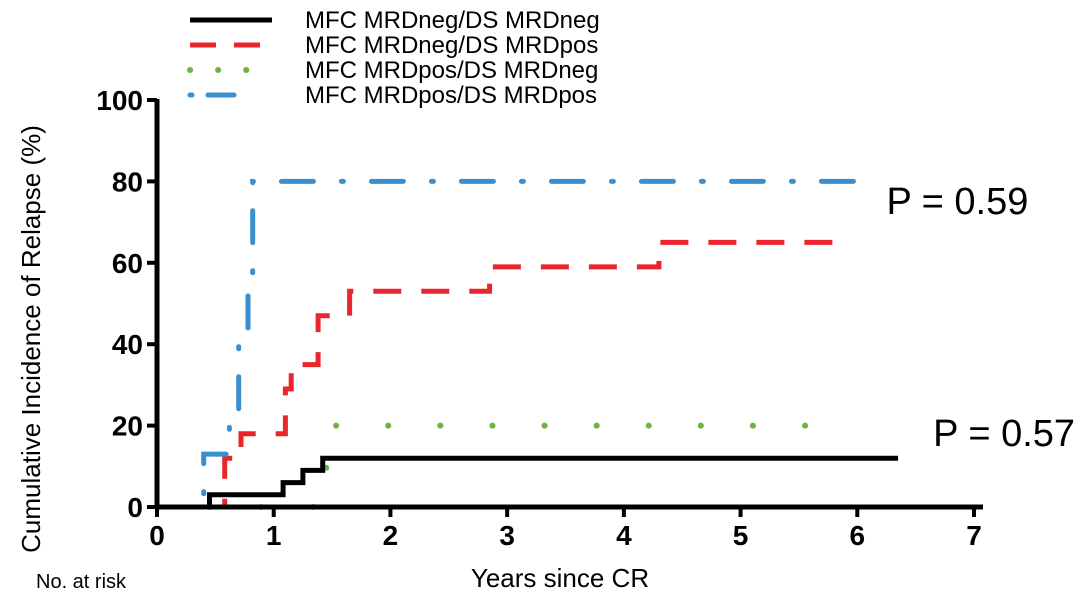 This screenshot has height=598, width=1082. What do you see at coordinates (274, 535) in the screenshot?
I see `x-tick-label: 1` at bounding box center [274, 535].